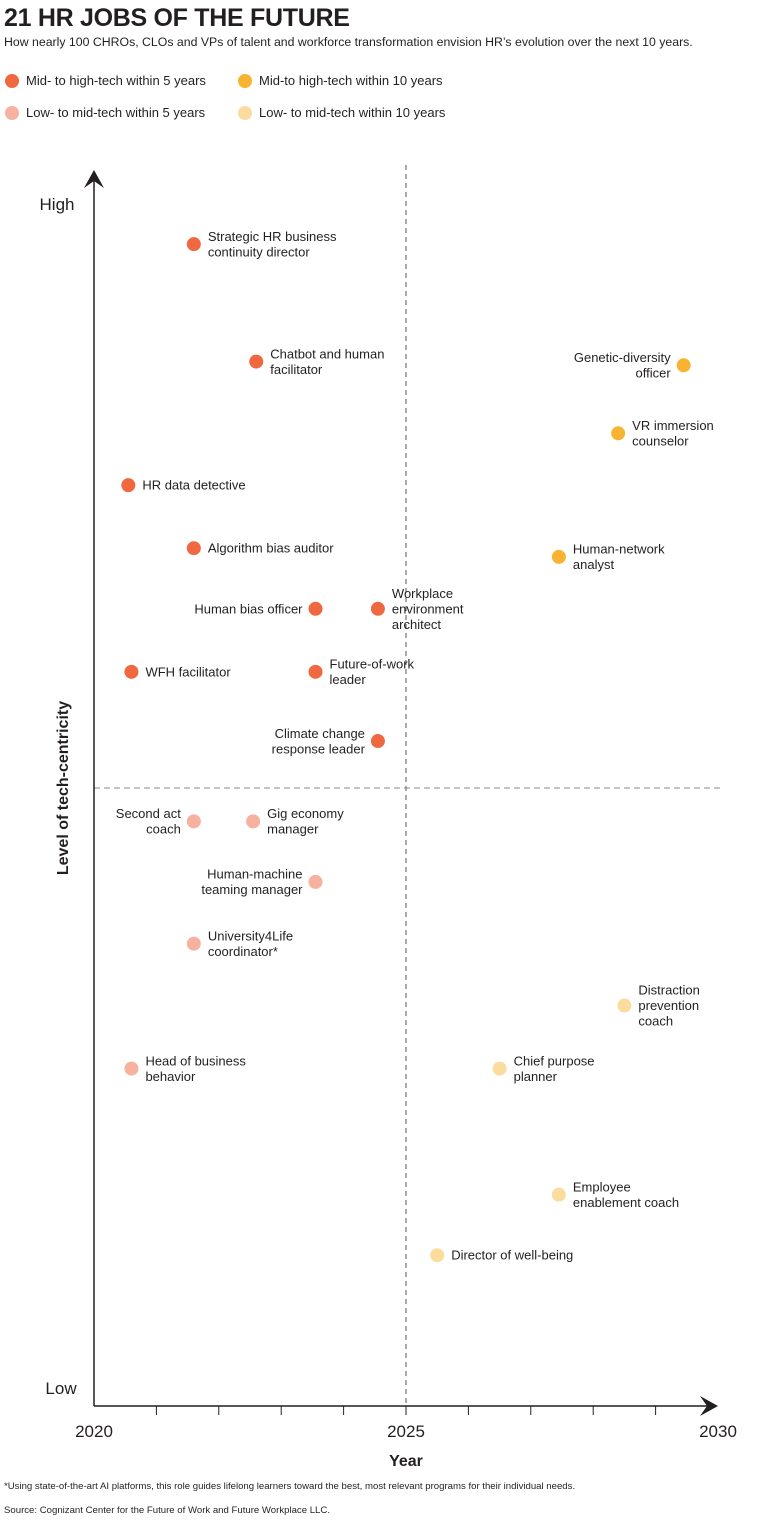 The image size is (767, 1527). What do you see at coordinates (319, 748) in the screenshot?
I see `data-point-label-line: response leader` at bounding box center [319, 748].